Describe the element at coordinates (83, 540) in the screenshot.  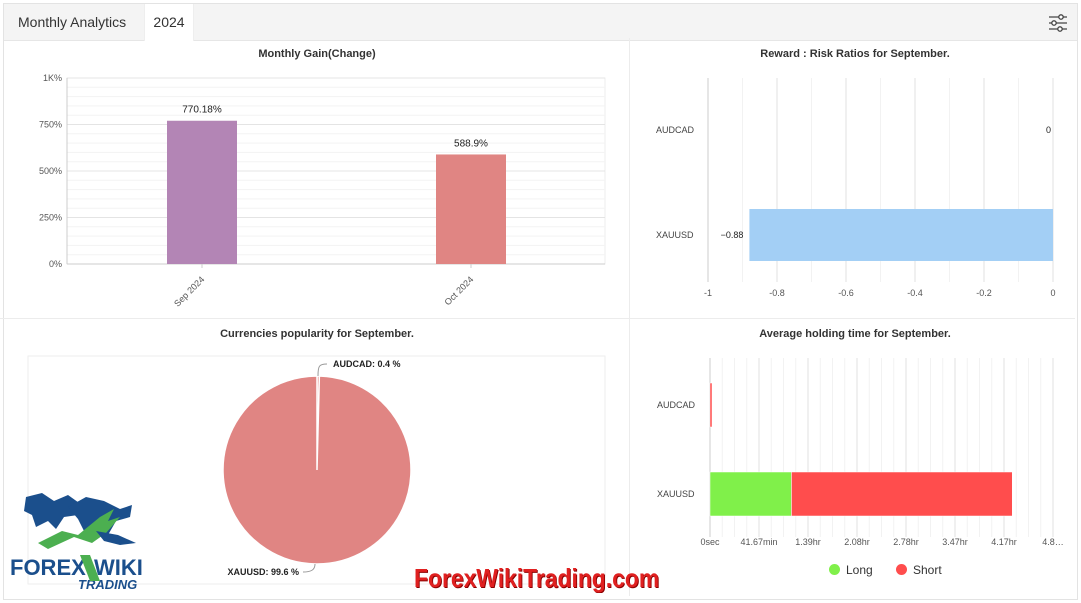
I see `forex-wiki-logo: FOREX WIKI TRADING` at that location.